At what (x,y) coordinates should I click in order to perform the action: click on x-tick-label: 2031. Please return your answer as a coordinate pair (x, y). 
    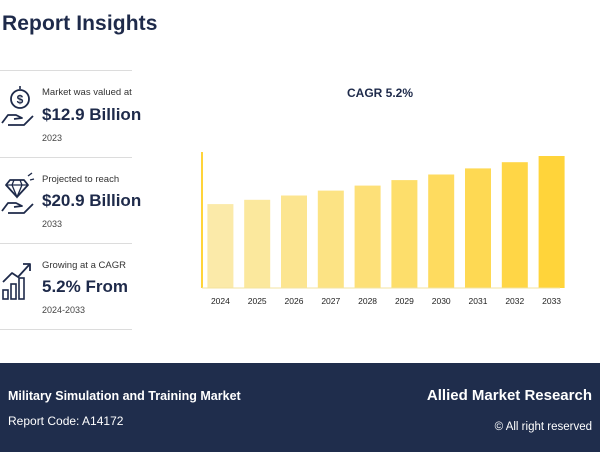
    Looking at the image, I should click on (478, 301).